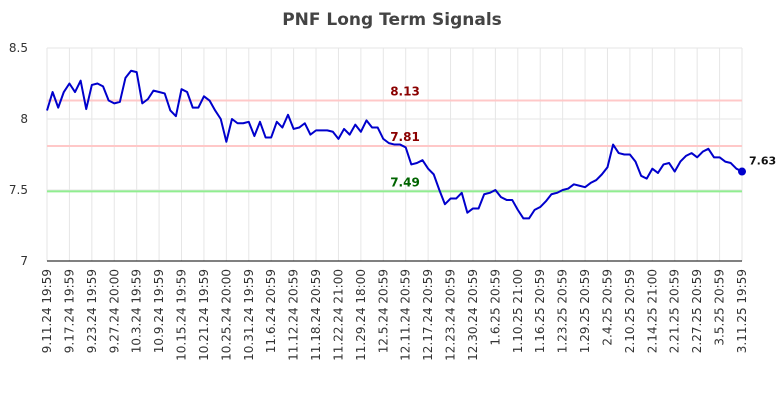 This screenshot has width=784, height=400. What do you see at coordinates (406, 315) in the screenshot?
I see `x-tick-label: 12.11.24 20:59` at bounding box center [406, 315].